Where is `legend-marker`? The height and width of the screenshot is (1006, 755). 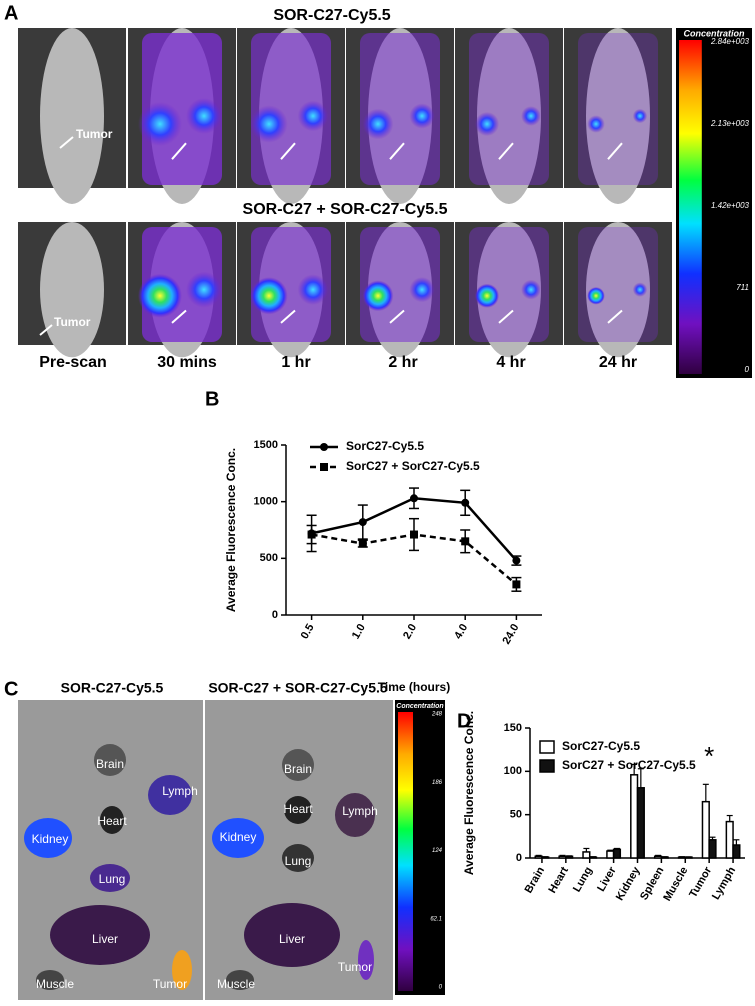
legend-marker is located at coordinates (324, 467).